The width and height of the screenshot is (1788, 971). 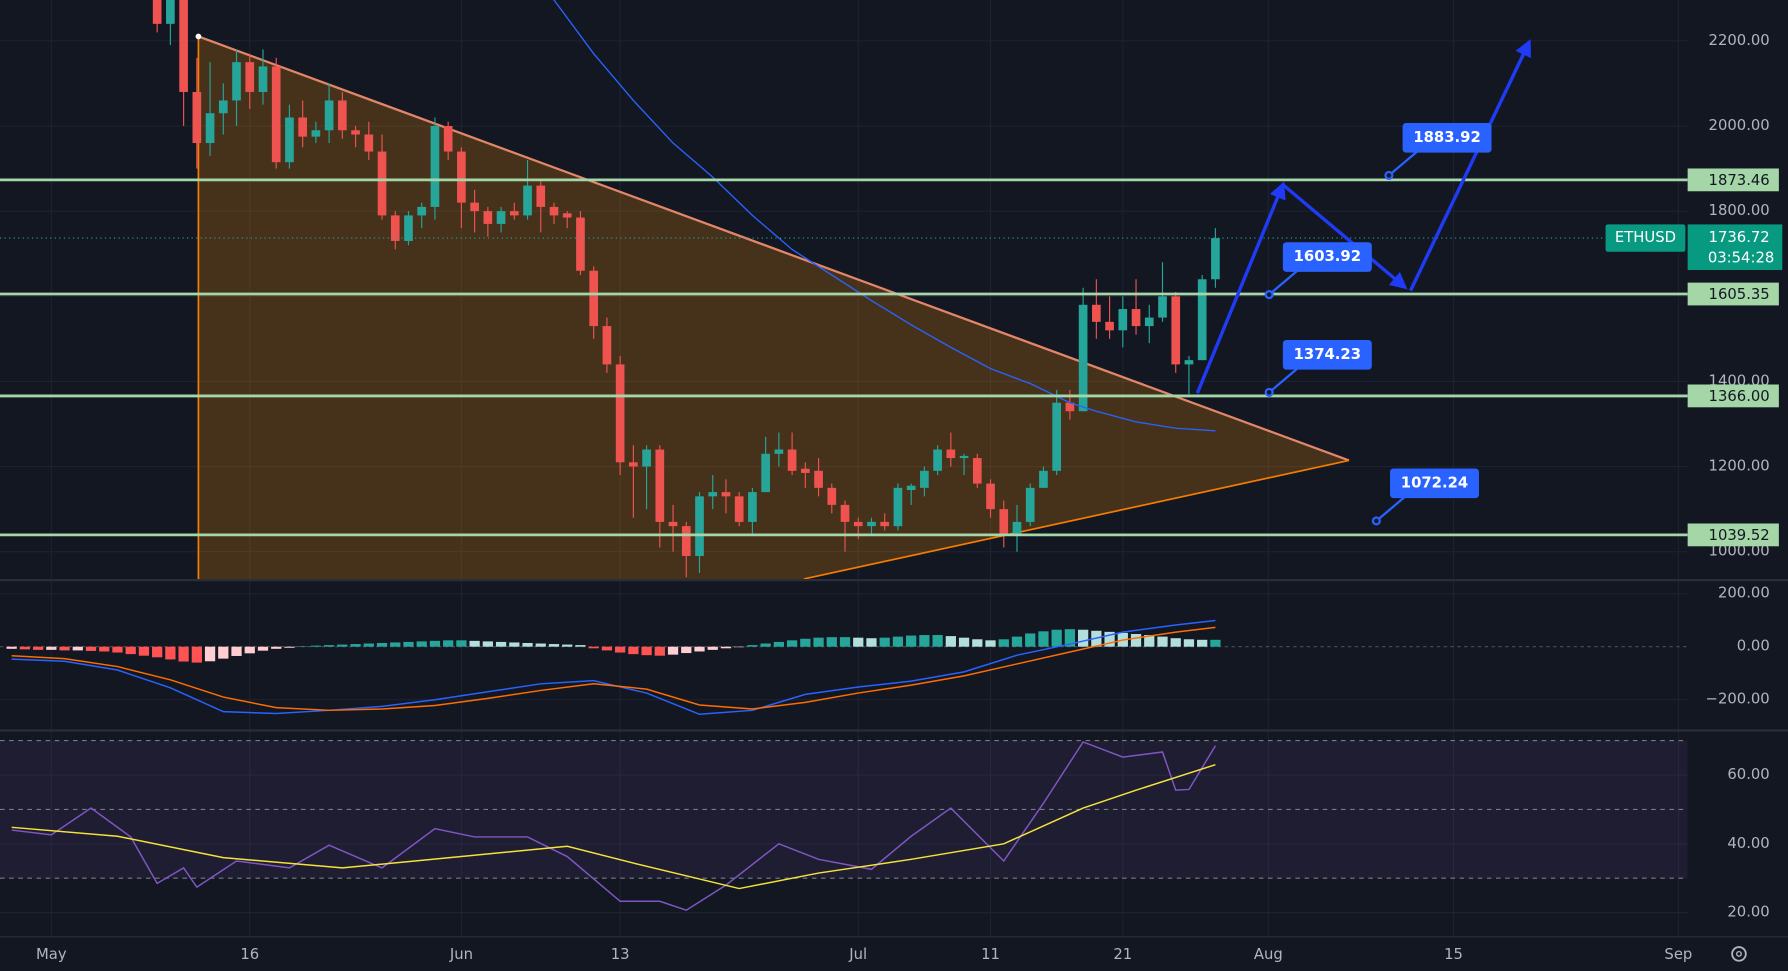 What do you see at coordinates (1434, 483) in the screenshot?
I see `callout-box` at bounding box center [1434, 483].